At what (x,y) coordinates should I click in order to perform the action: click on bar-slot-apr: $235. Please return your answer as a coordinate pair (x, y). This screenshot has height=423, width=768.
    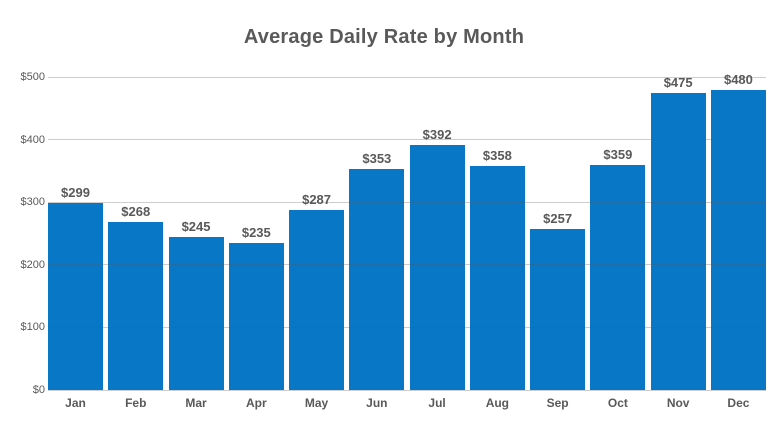
    Looking at the image, I should click on (256, 233).